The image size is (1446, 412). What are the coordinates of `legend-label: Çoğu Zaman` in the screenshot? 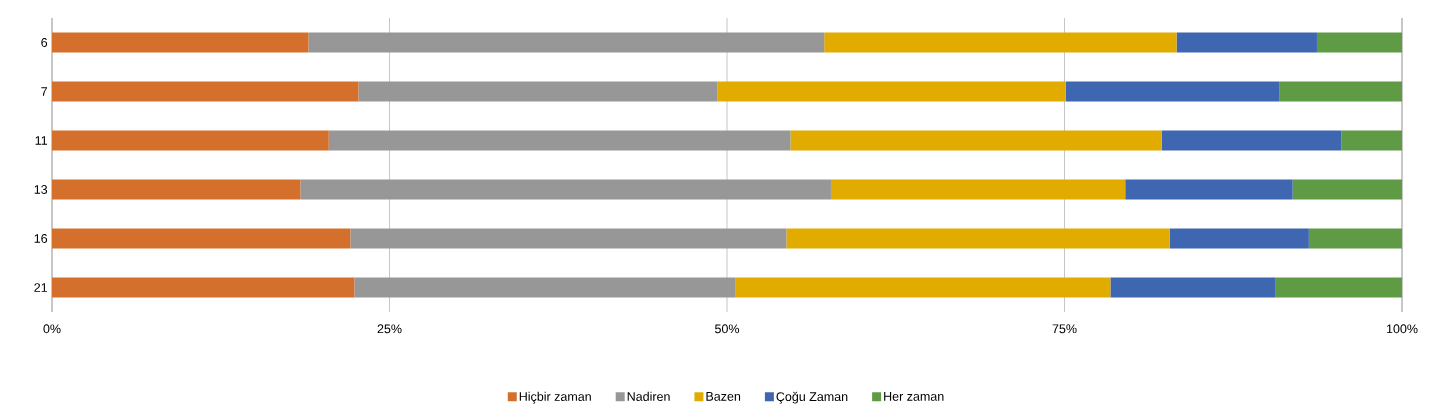 It's located at (812, 397).